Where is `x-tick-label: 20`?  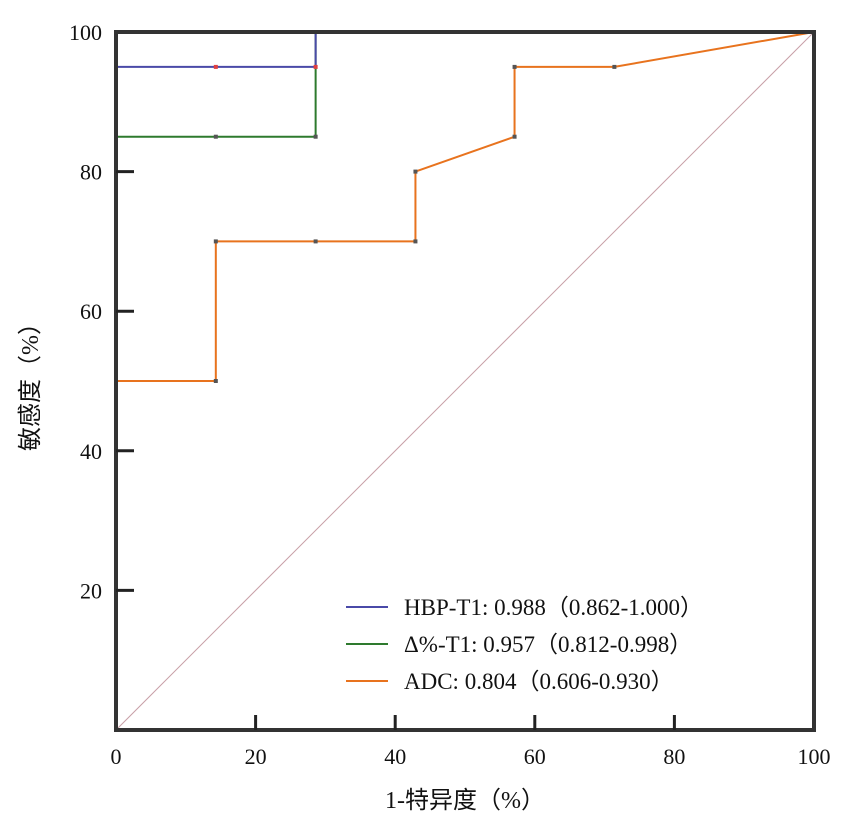
x-tick-label: 20 is located at coordinates (256, 756).